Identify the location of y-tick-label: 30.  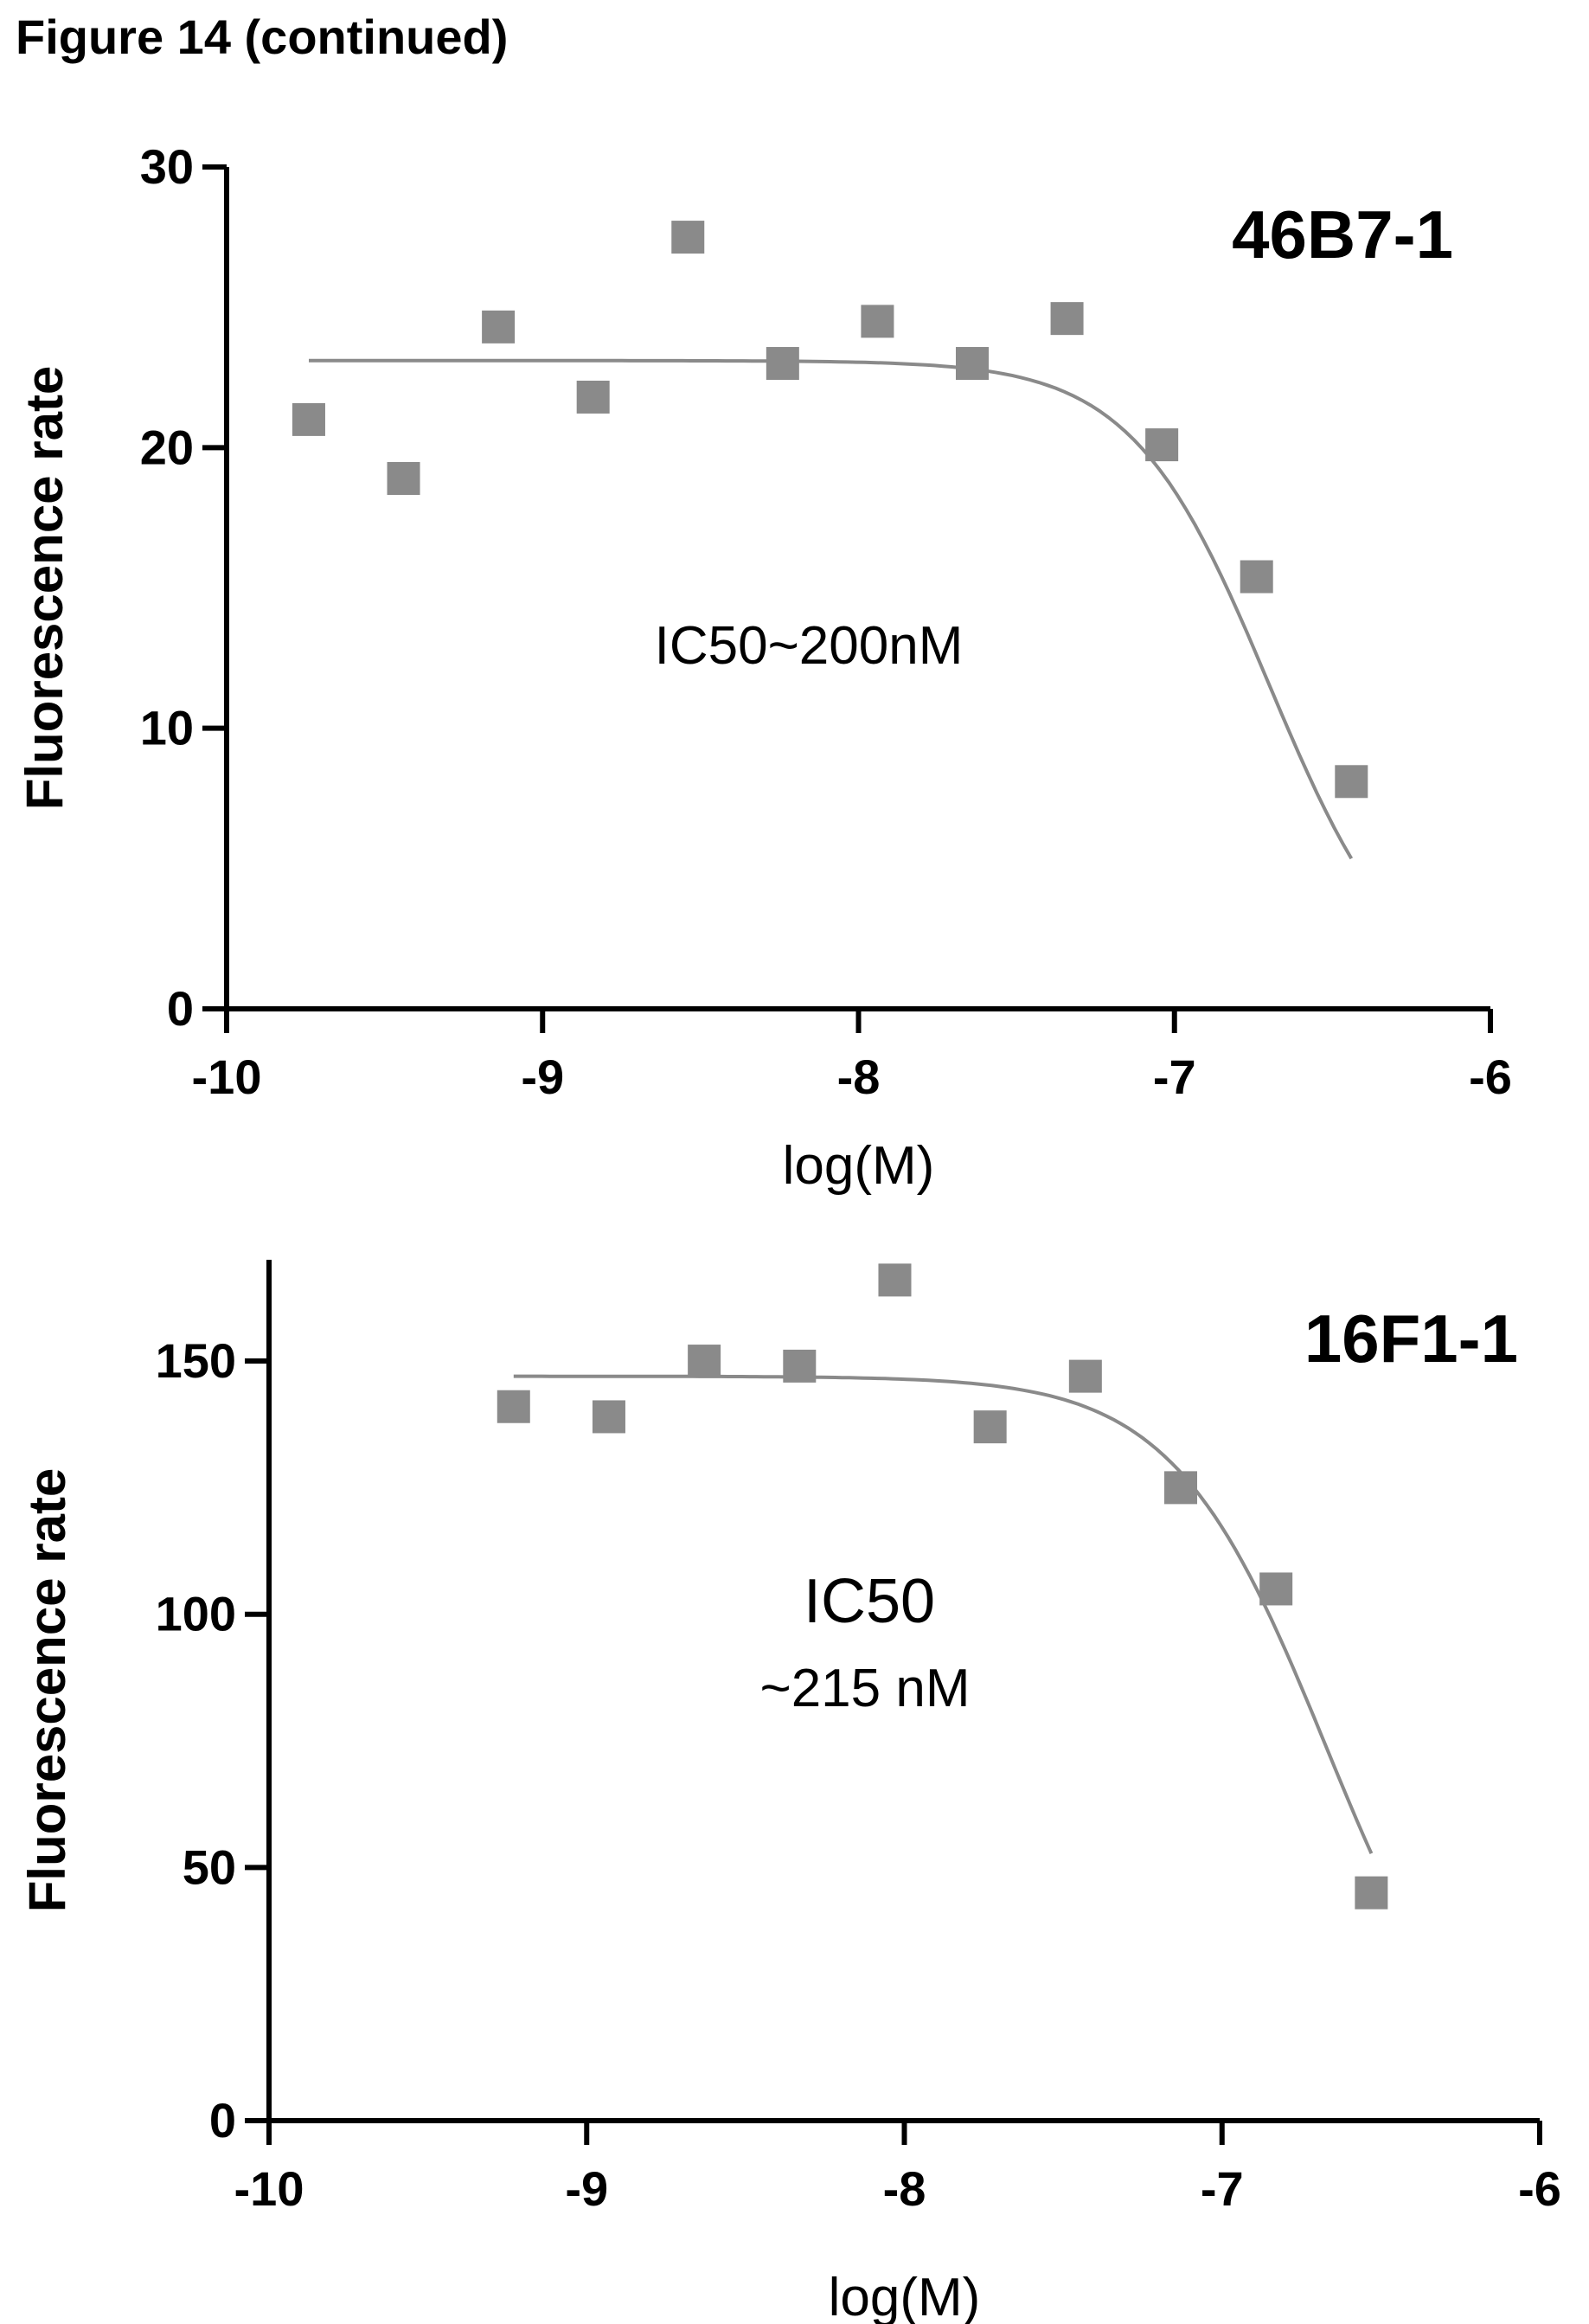
(167, 166).